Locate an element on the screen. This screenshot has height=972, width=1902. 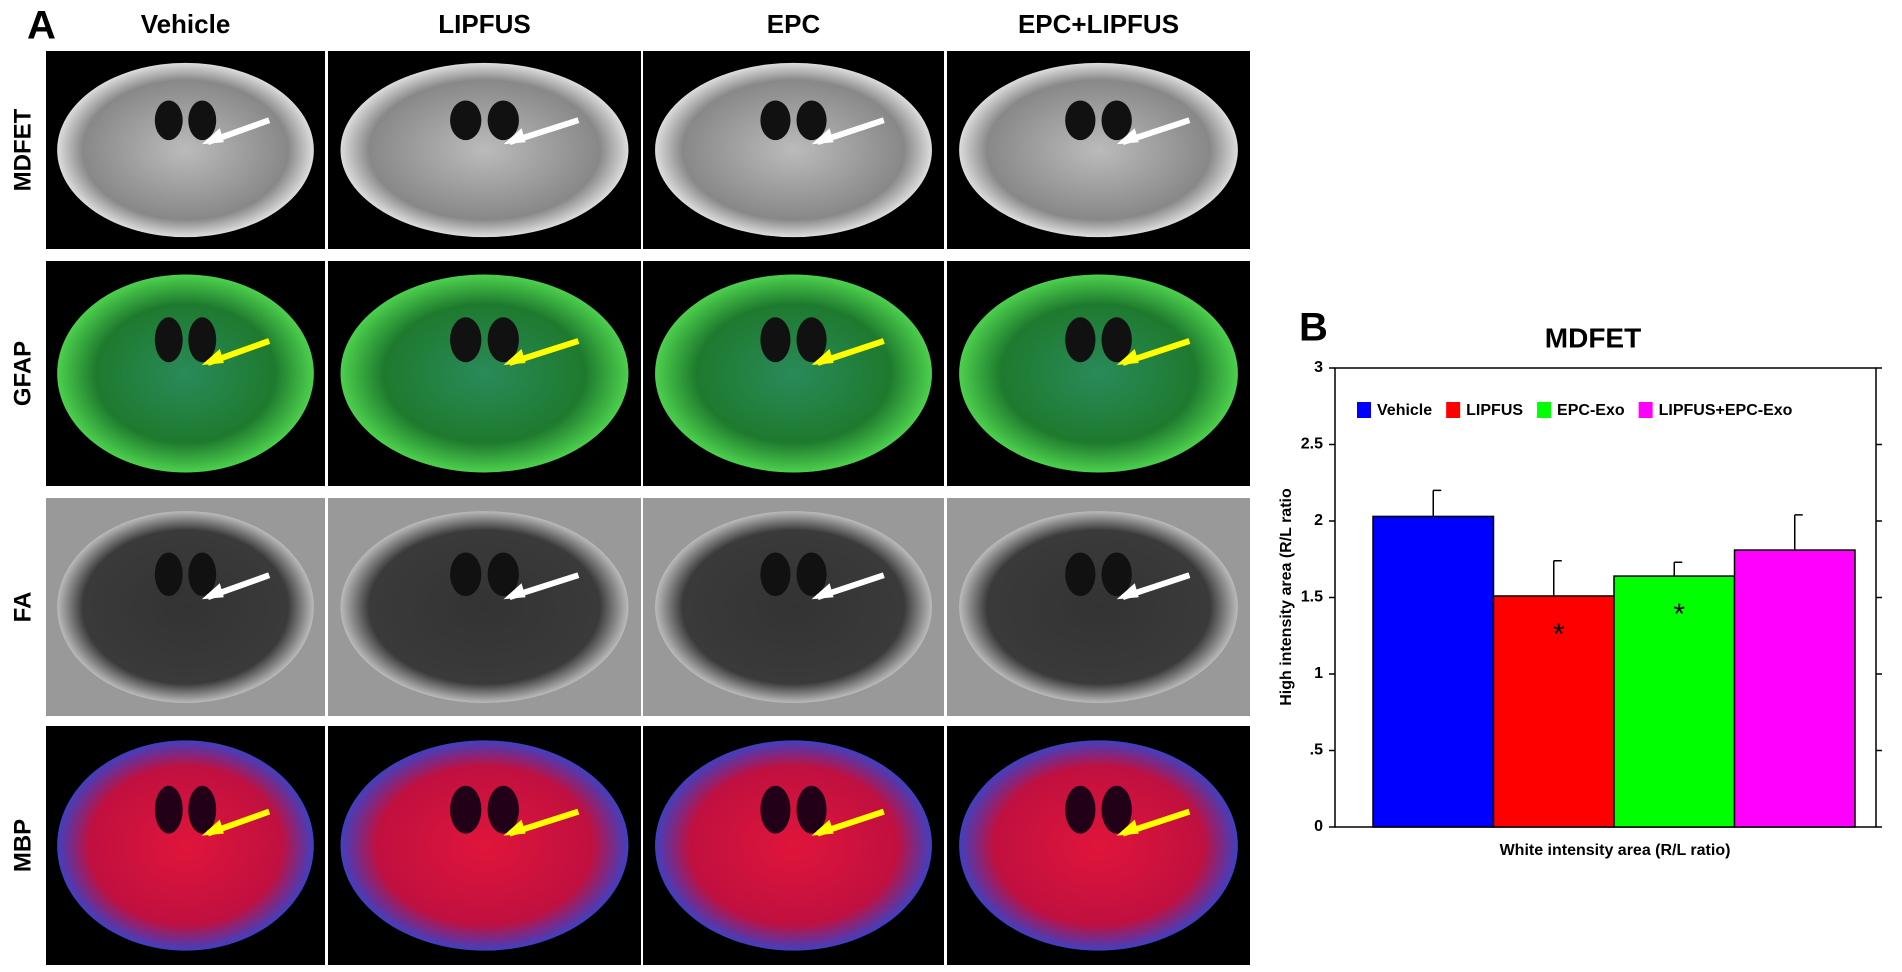
row-label: MDFET is located at coordinates (22, 149).